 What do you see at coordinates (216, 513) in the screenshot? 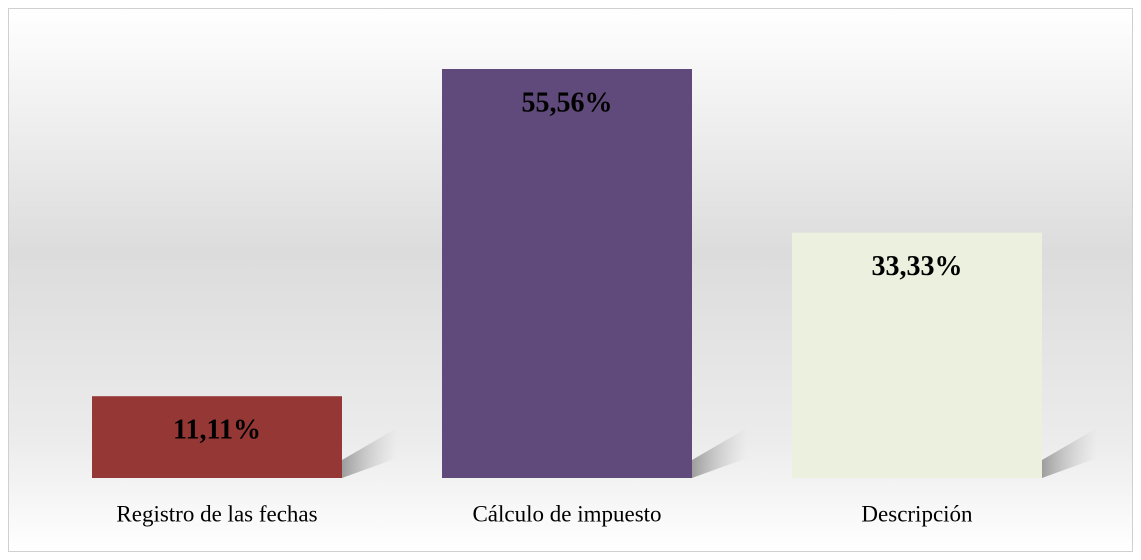
I see `x-tick-label: Registro de las fechas` at bounding box center [216, 513].